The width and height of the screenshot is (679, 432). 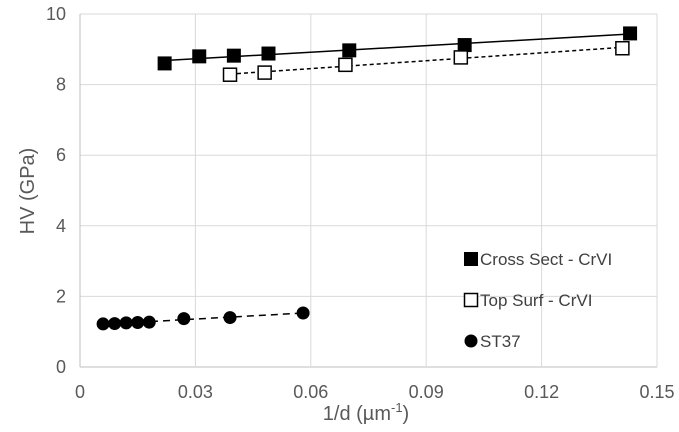 What do you see at coordinates (28, 191) in the screenshot?
I see `y-axis-title: HV (GPa)` at bounding box center [28, 191].